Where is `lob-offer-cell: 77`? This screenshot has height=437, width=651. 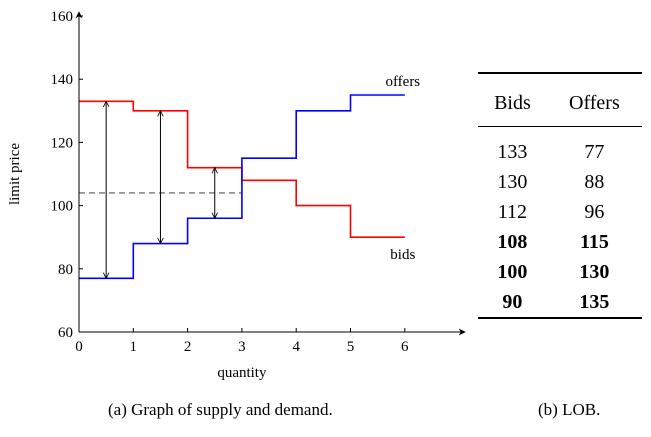
lob-offer-cell: 77 is located at coordinates (594, 152).